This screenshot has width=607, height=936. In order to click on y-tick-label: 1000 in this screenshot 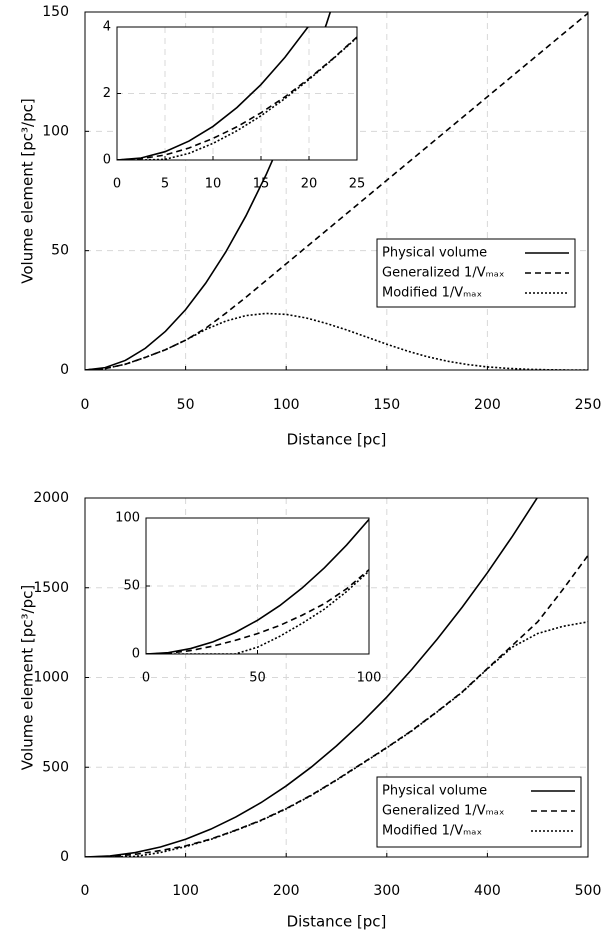, I will do `click(51, 678)`.